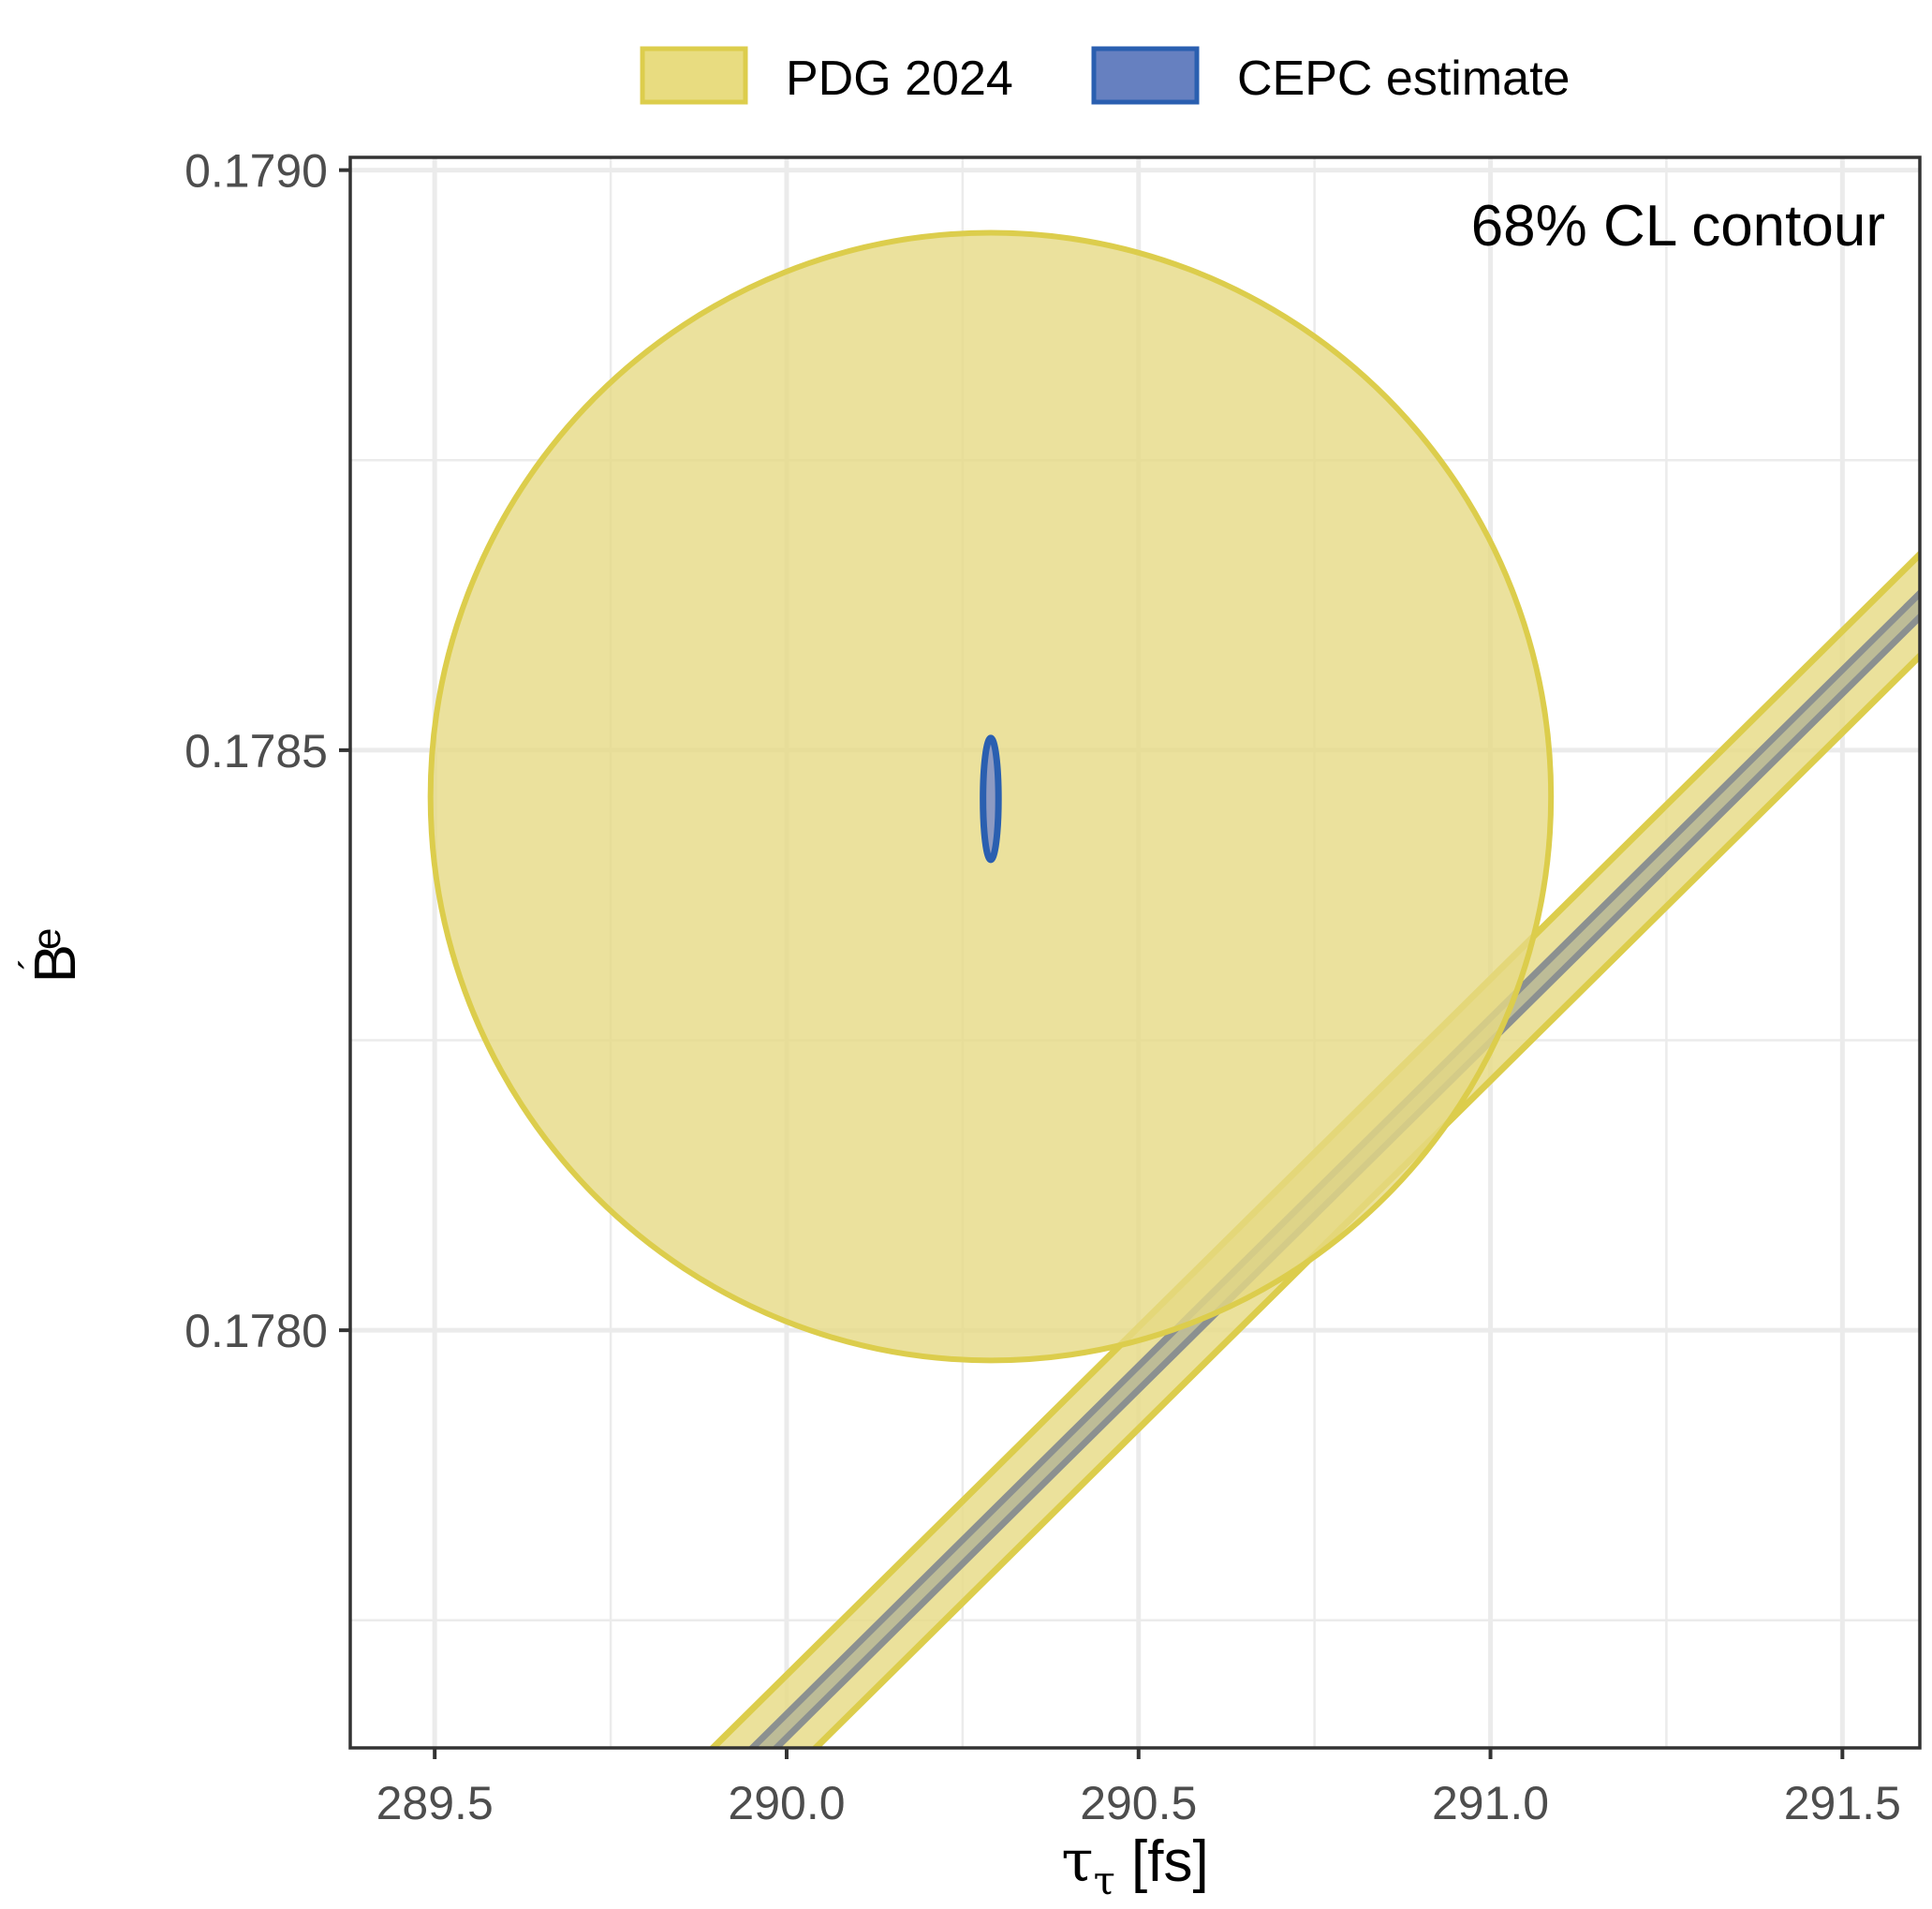 This screenshot has width=1932, height=1909. I want to click on x-axis-title: ττ [fs], so click(1134, 1865).